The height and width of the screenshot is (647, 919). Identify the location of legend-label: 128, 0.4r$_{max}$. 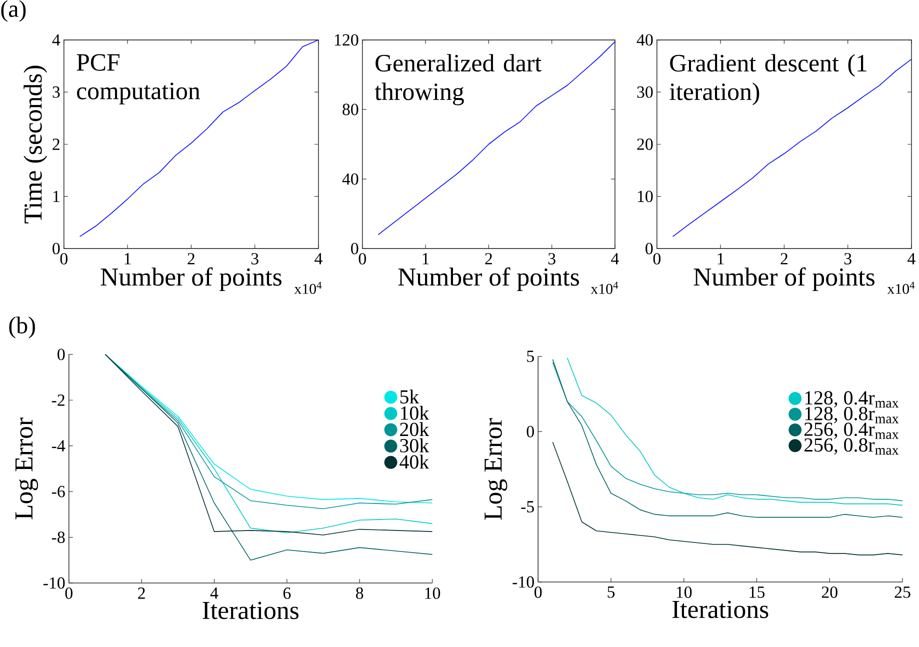
(852, 399).